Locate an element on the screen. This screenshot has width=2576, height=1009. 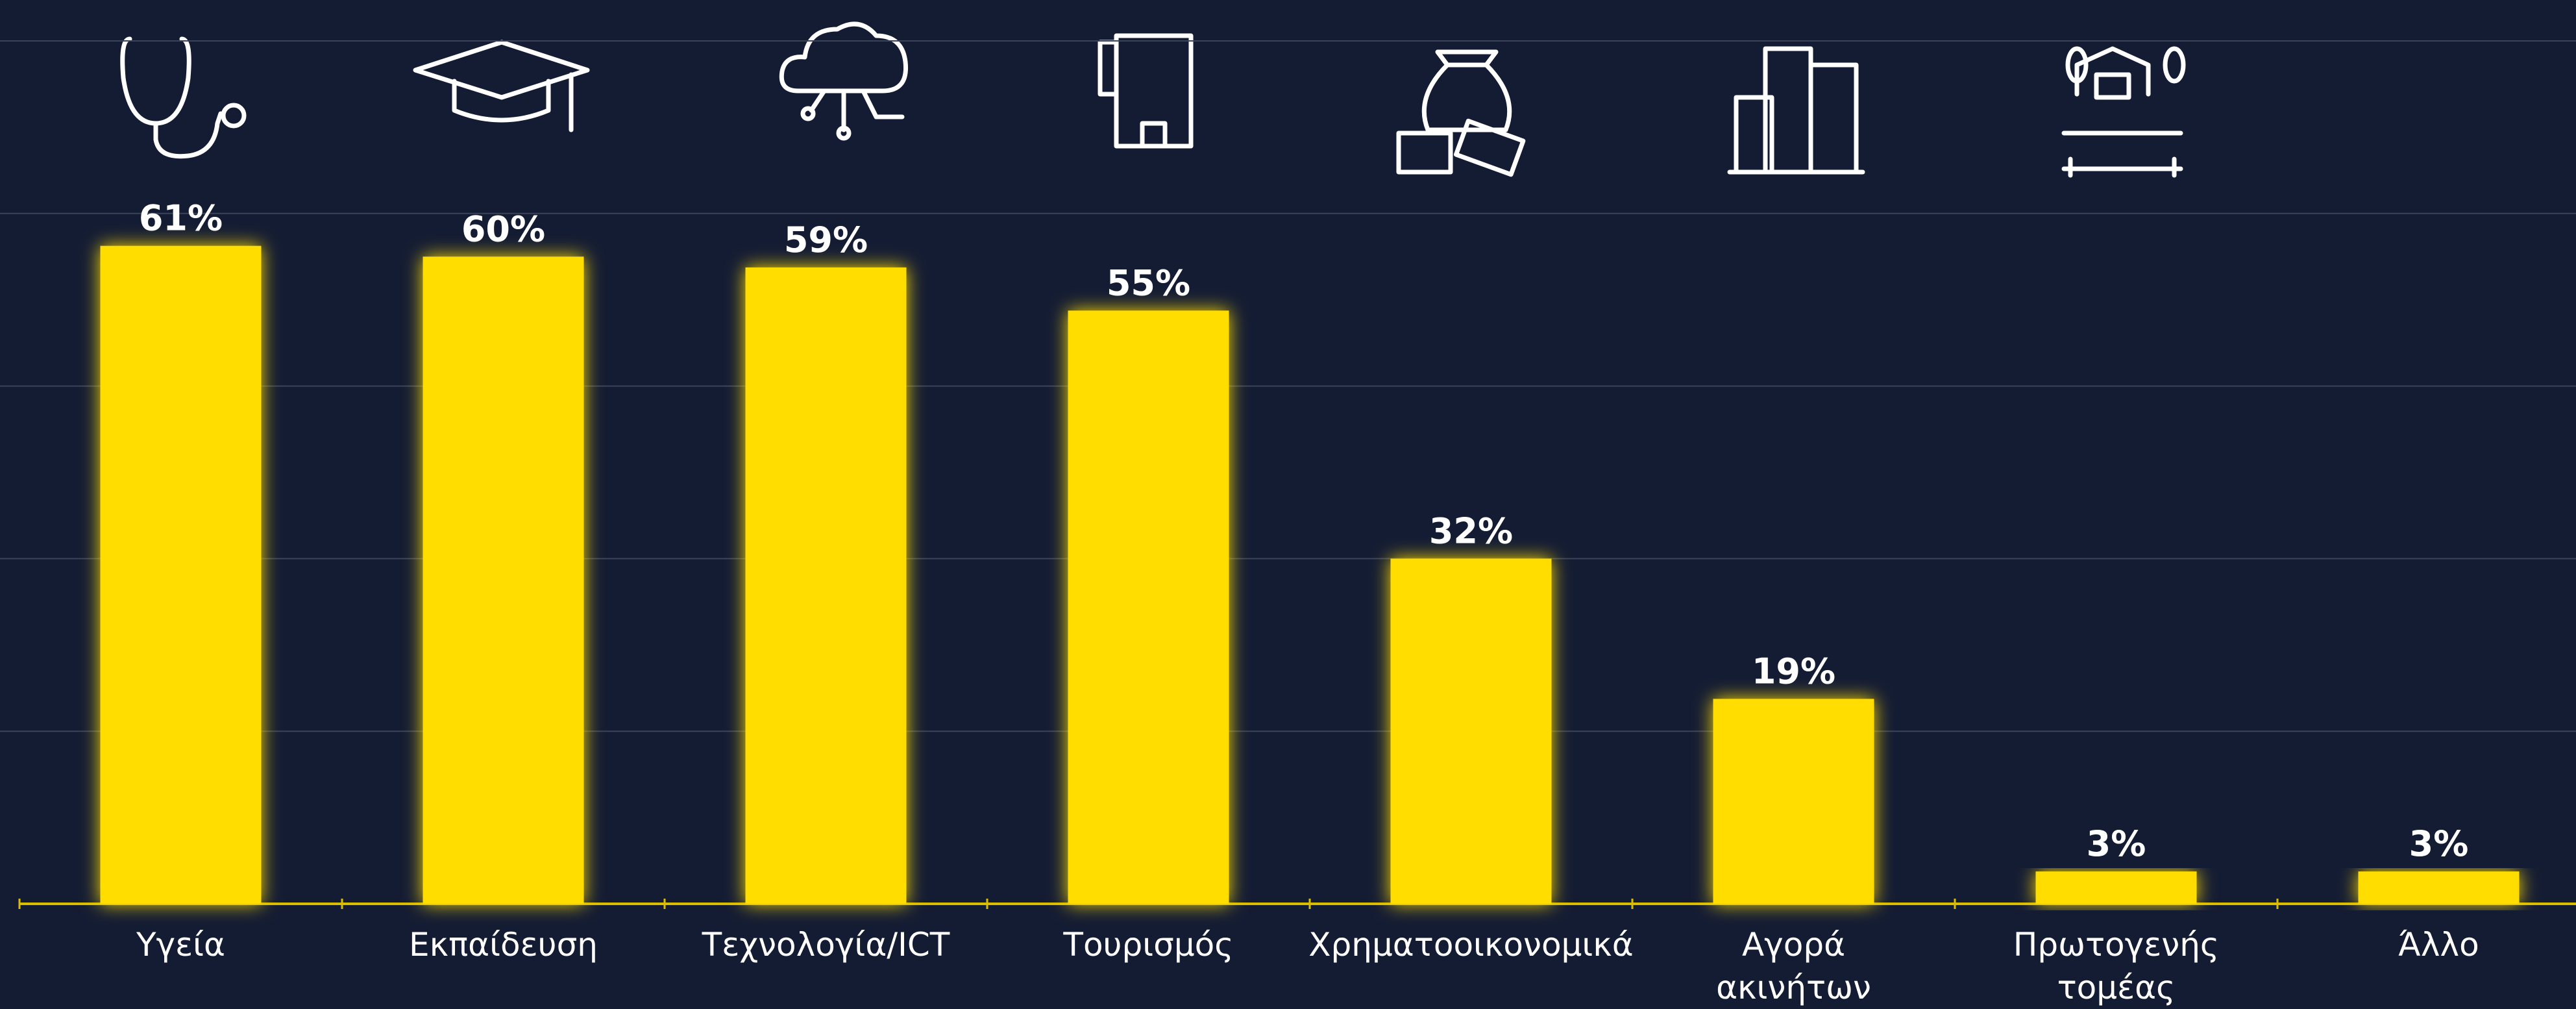
icons is located at coordinates (1153, 99).